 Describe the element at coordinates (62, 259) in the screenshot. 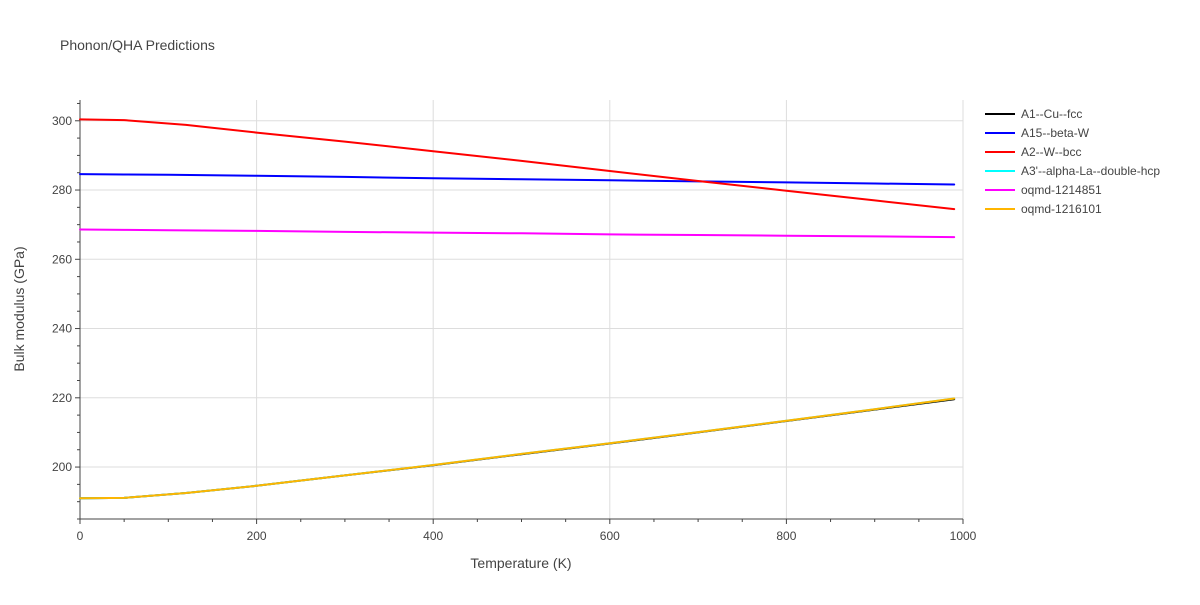

I see `y-tick-label: 260` at that location.